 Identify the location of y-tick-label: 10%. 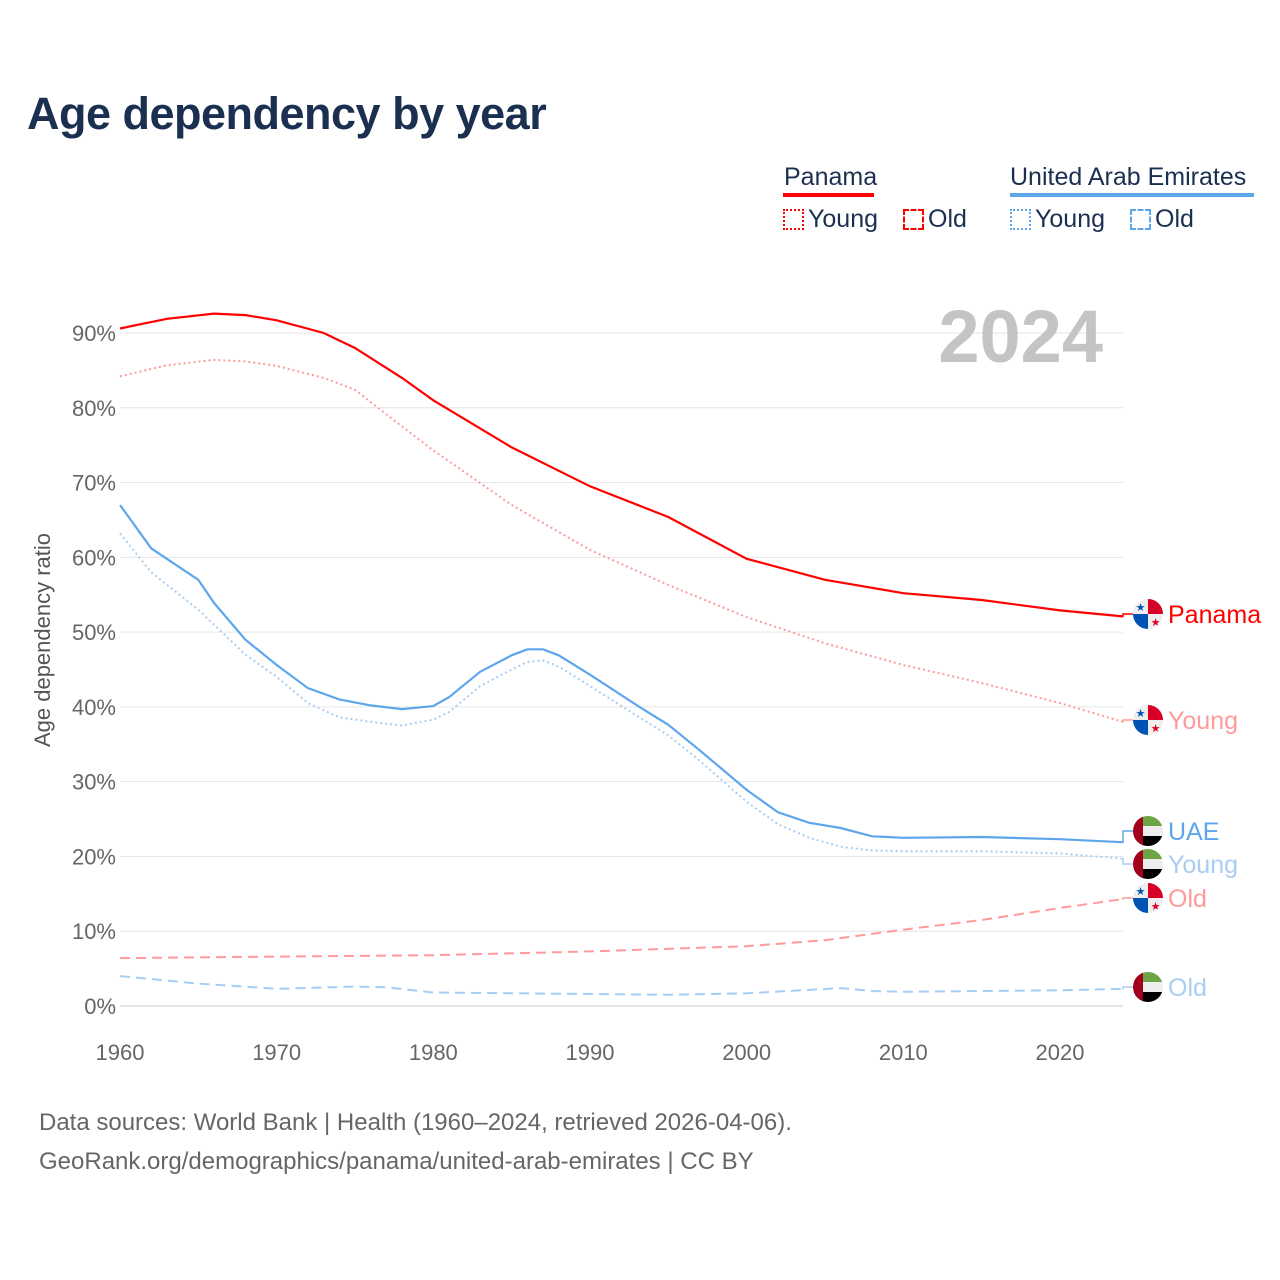
(94, 931).